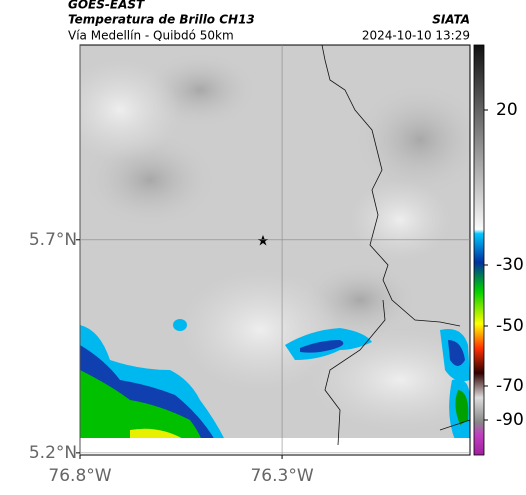  Describe the element at coordinates (281, 476) in the screenshot. I see `x-tick-label: 76.3°W` at that location.